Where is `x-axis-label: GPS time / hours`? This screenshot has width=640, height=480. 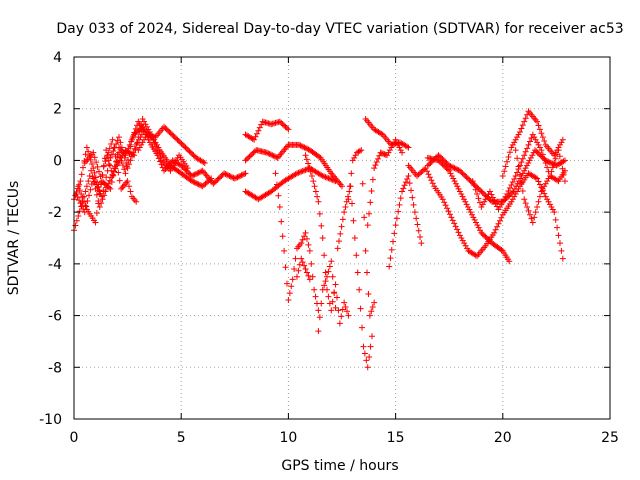 x-axis-label: GPS time / hours is located at coordinates (339, 466).